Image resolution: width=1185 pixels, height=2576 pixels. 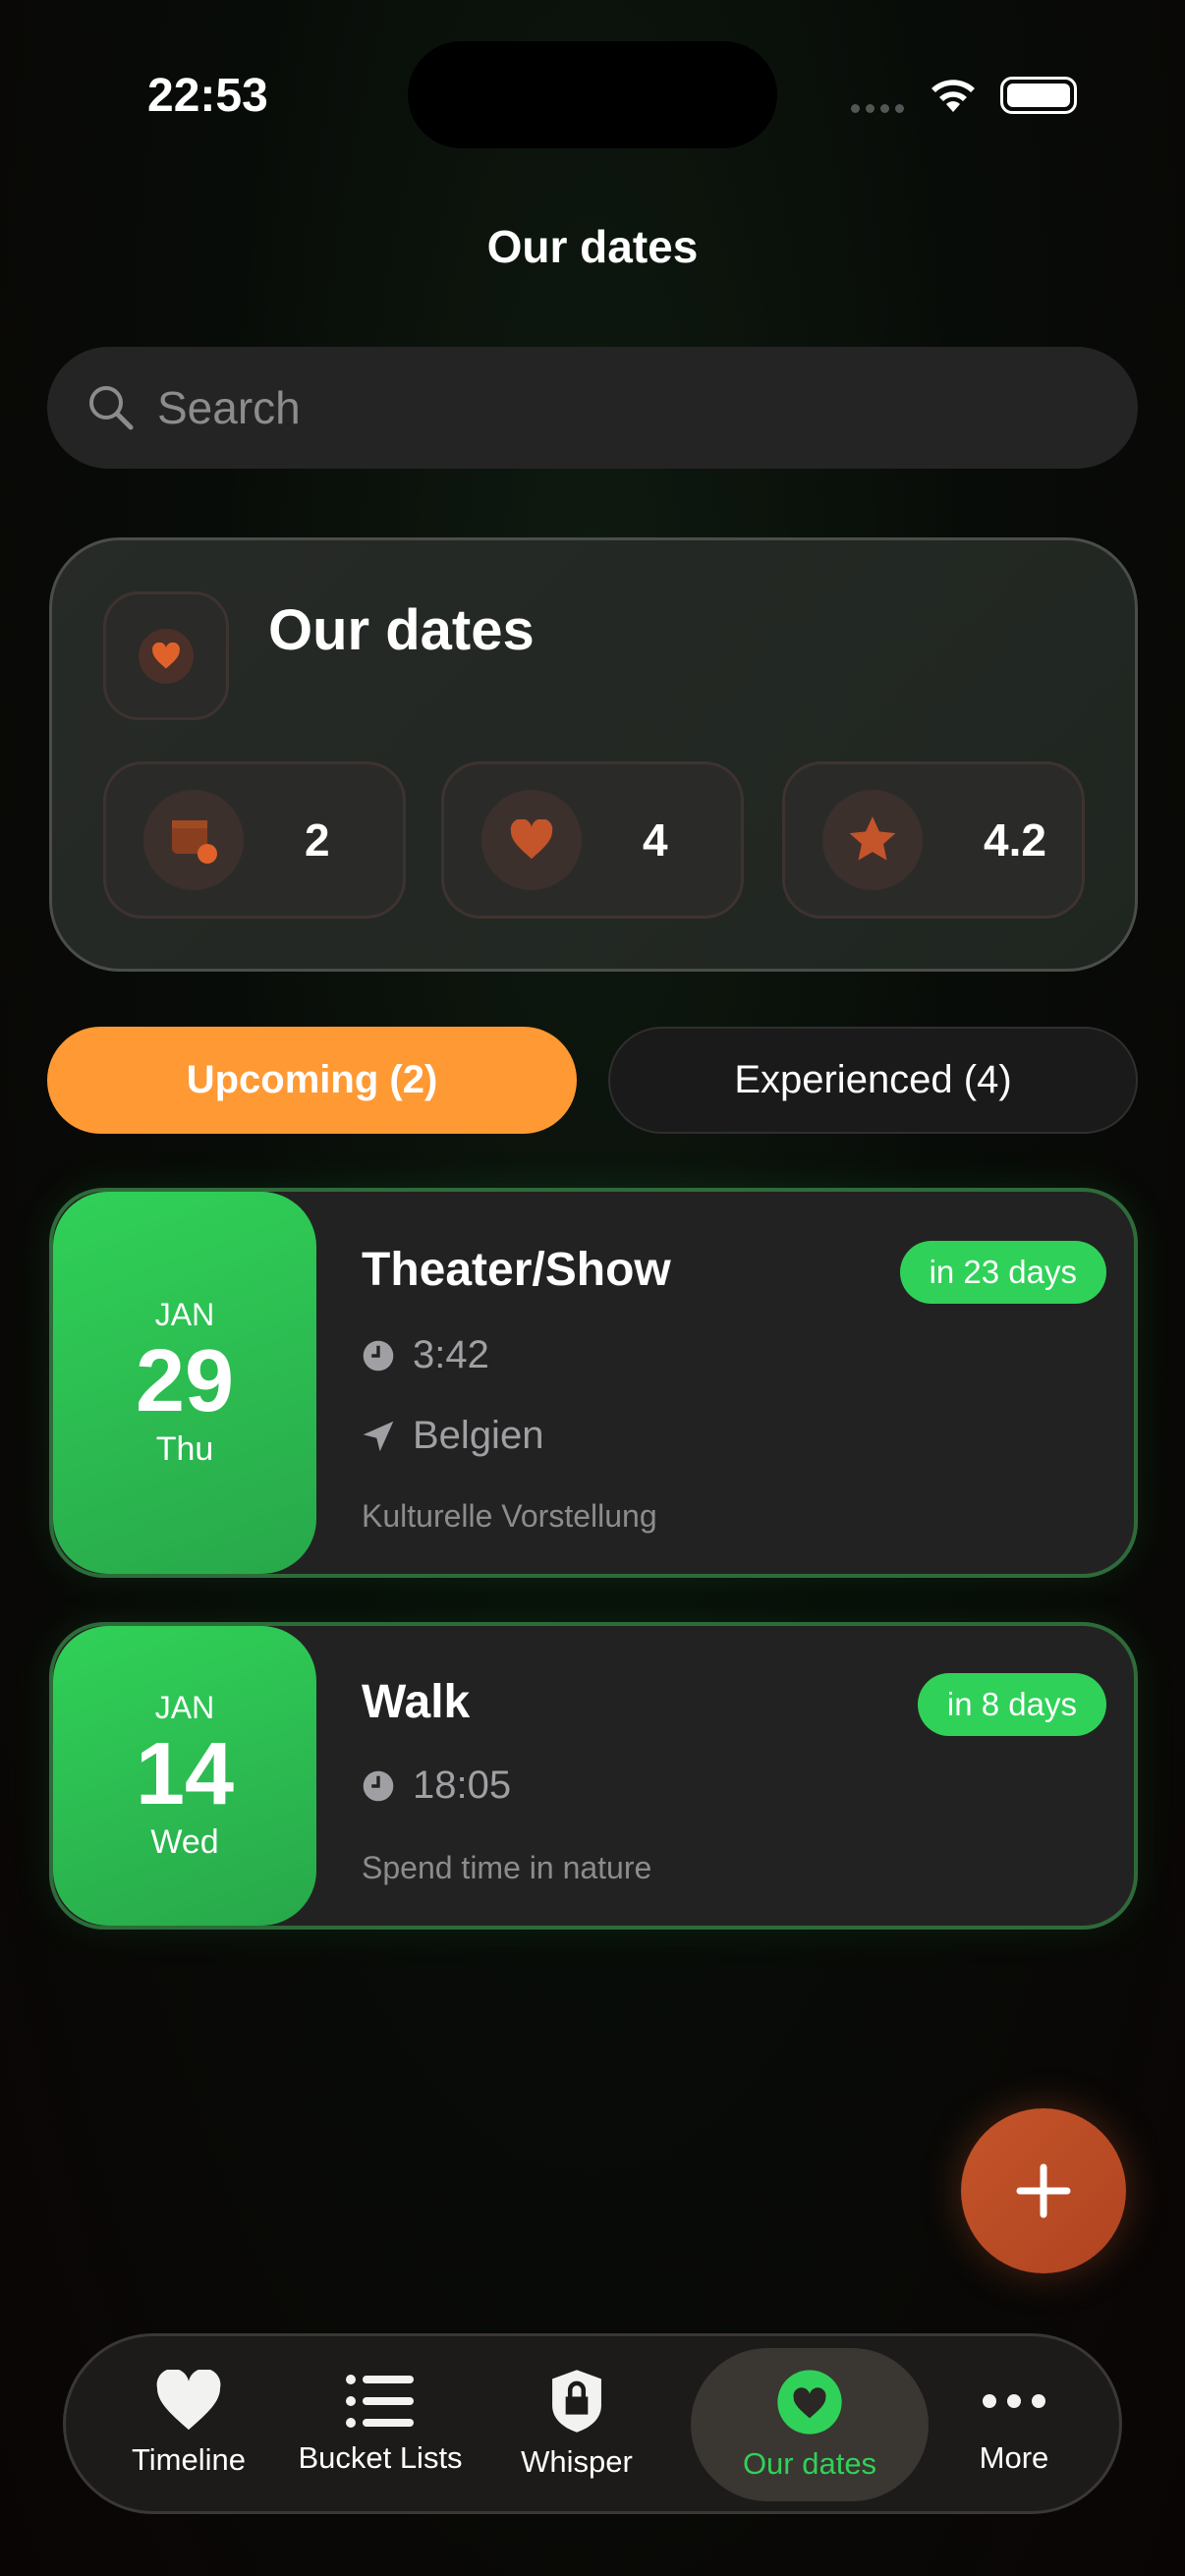 I want to click on dynamic-island, so click(x=592, y=94).